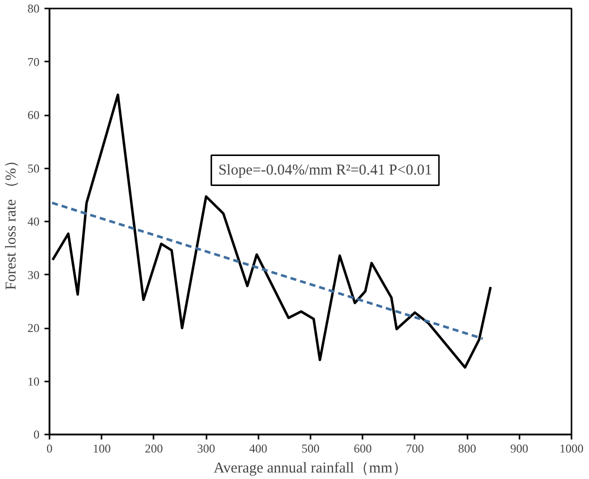 Image resolution: width=589 pixels, height=479 pixels. Describe the element at coordinates (206, 449) in the screenshot. I see `x-tick-label: 300` at that location.